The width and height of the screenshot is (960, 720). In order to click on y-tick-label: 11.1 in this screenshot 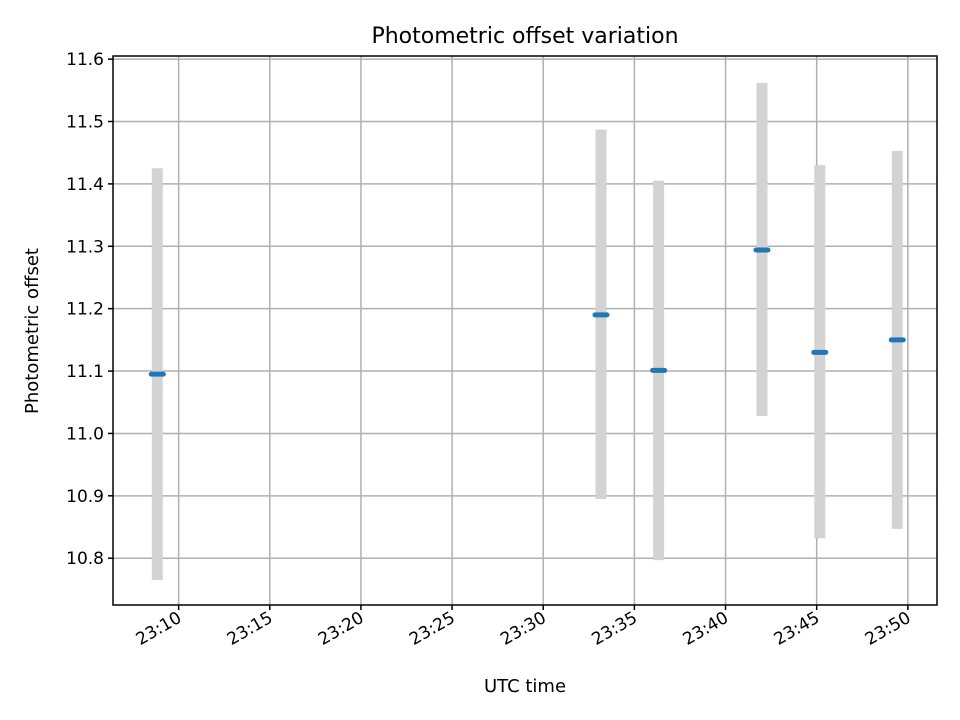, I will do `click(85, 372)`.